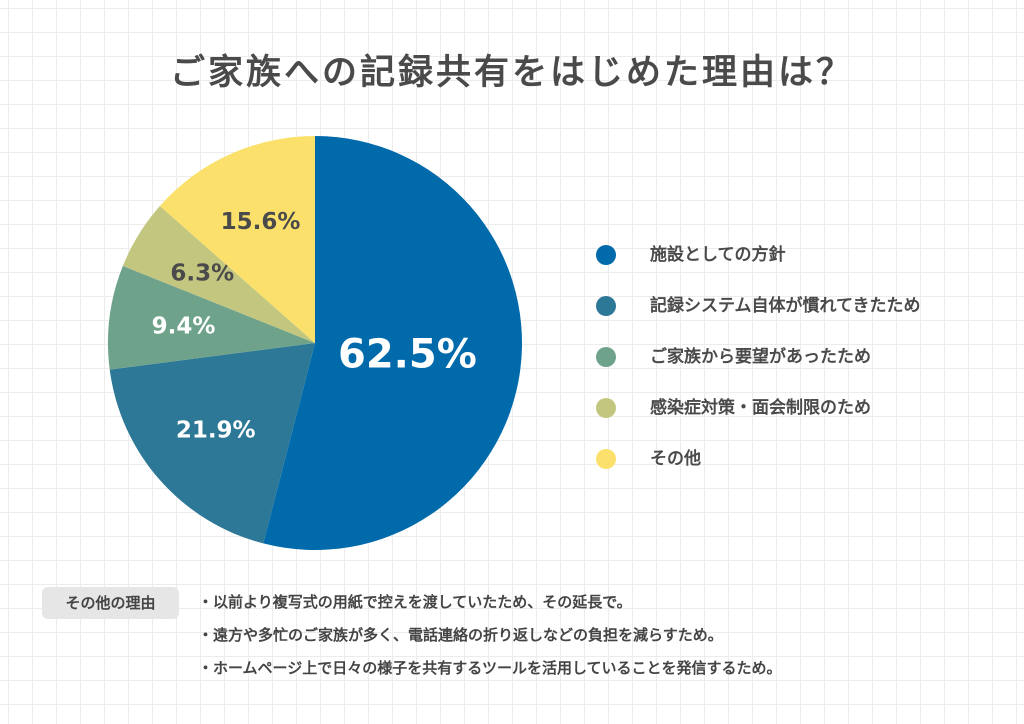 The image size is (1024, 724). What do you see at coordinates (460, 635) in the screenshot?
I see `other-reason-item: ・遠方や多忙のご家族が多く、電話連絡の折り返しなどの負担を減らすため。` at bounding box center [460, 635].